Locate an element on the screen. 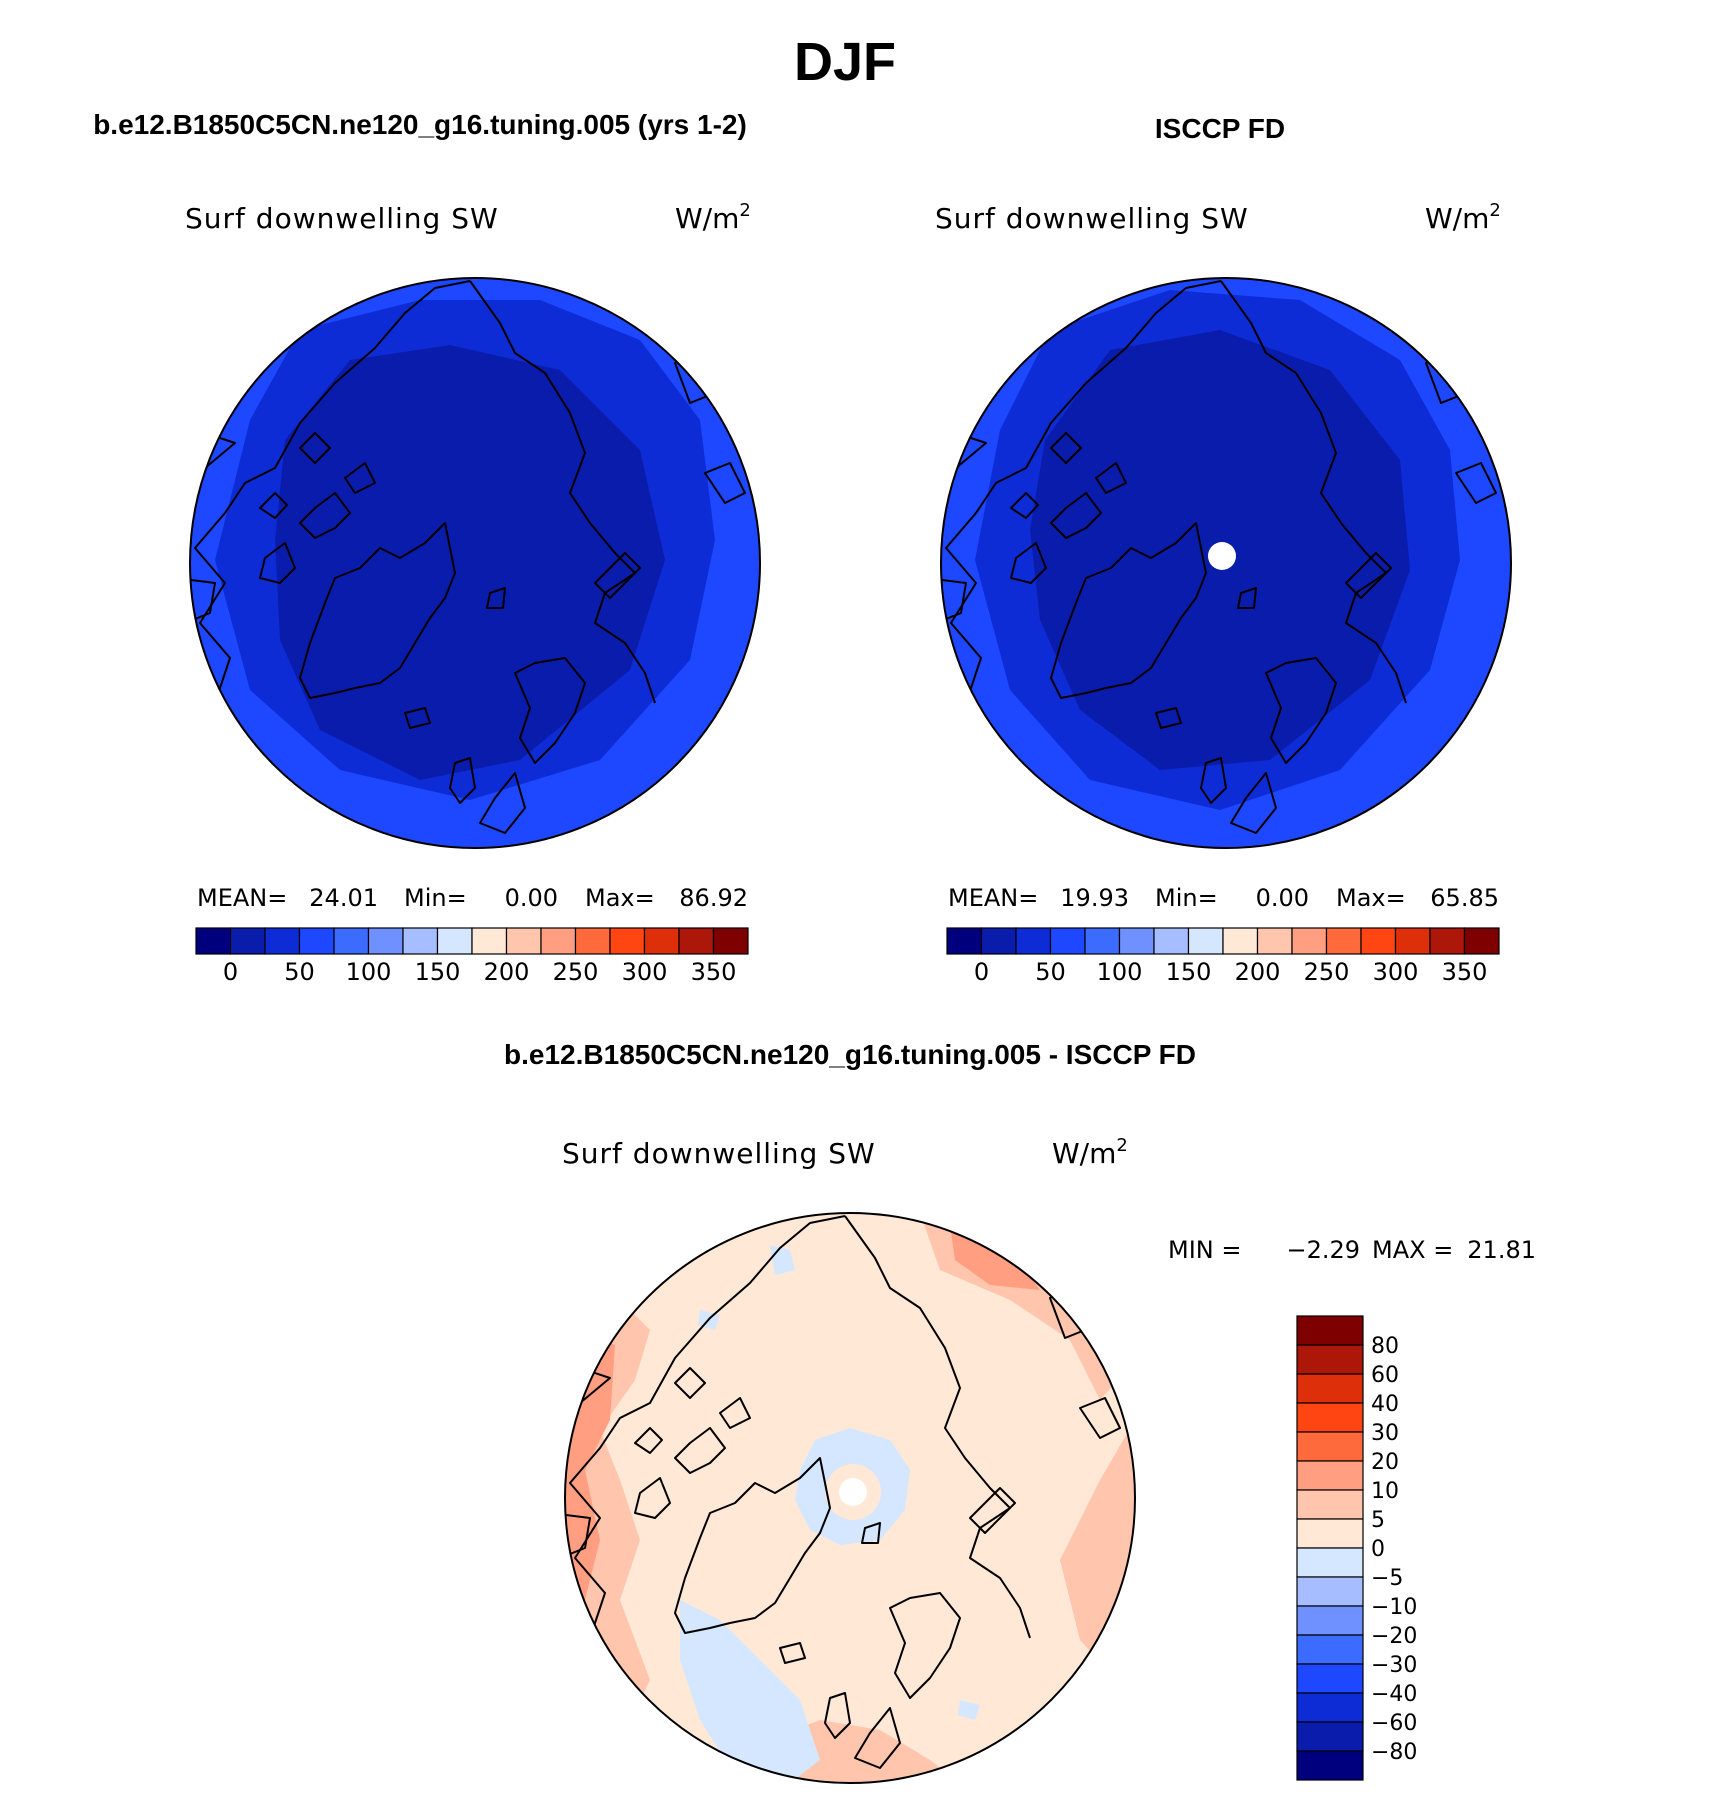  colorbar-model: 0 50 100 150 200 250 300 350 is located at coordinates (472, 956).